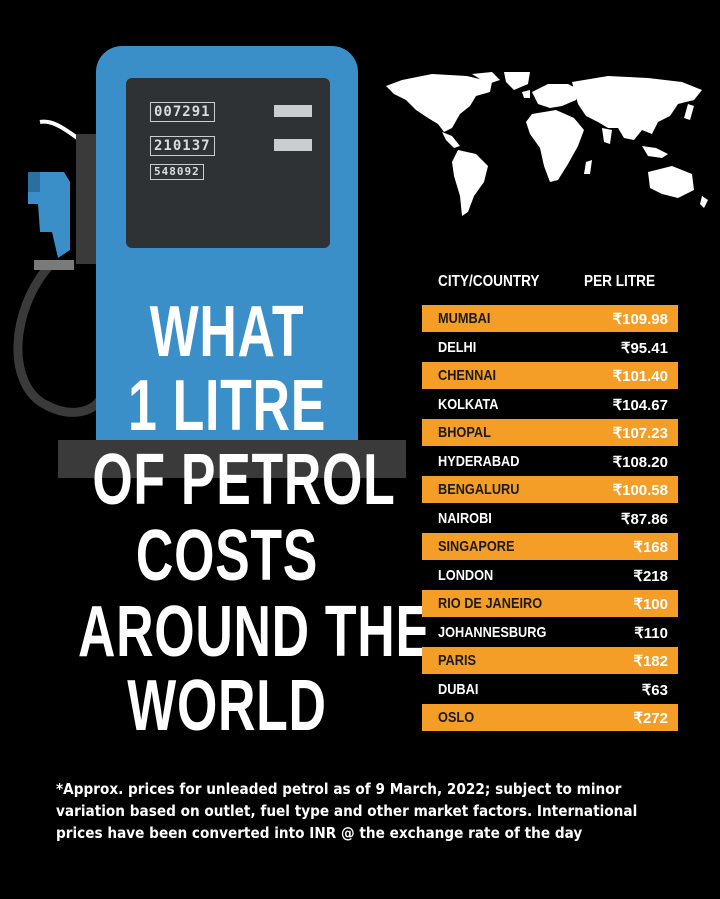 The width and height of the screenshot is (720, 899). What do you see at coordinates (457, 347) in the screenshot?
I see `row-city: DELHI` at bounding box center [457, 347].